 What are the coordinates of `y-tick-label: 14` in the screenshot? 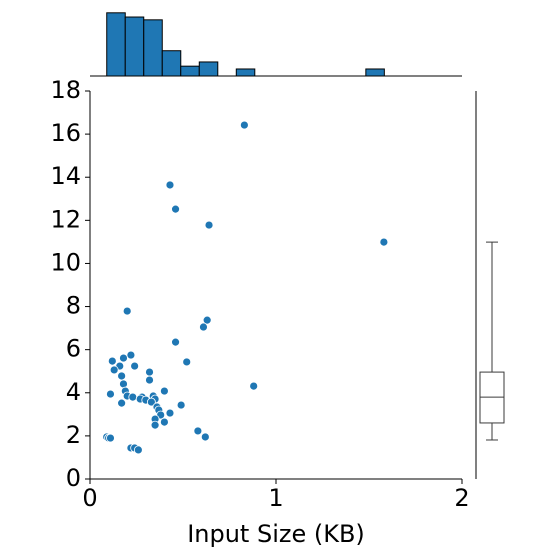 It's located at (65, 176).